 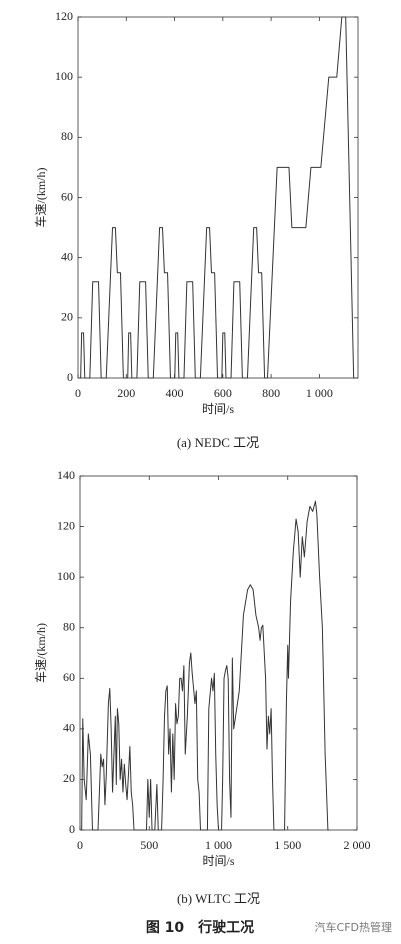 I want to click on x-tick-label: 600, so click(x=223, y=393).